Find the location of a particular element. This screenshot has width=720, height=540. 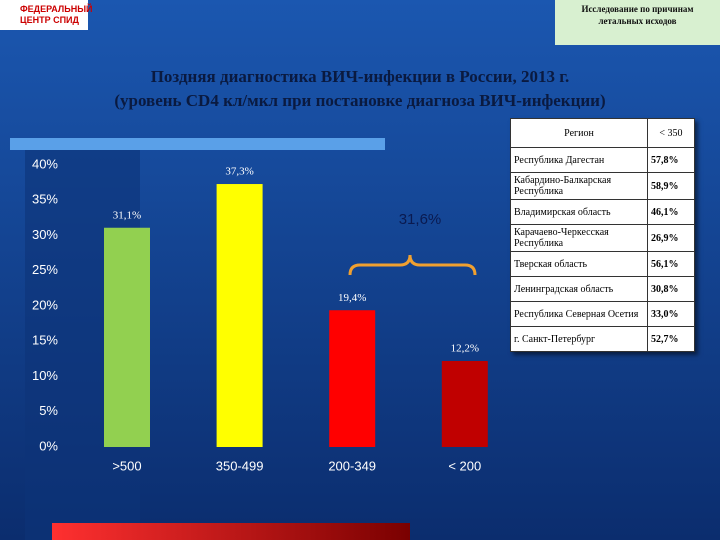

x-tick-label: 350-499 is located at coordinates (240, 465).